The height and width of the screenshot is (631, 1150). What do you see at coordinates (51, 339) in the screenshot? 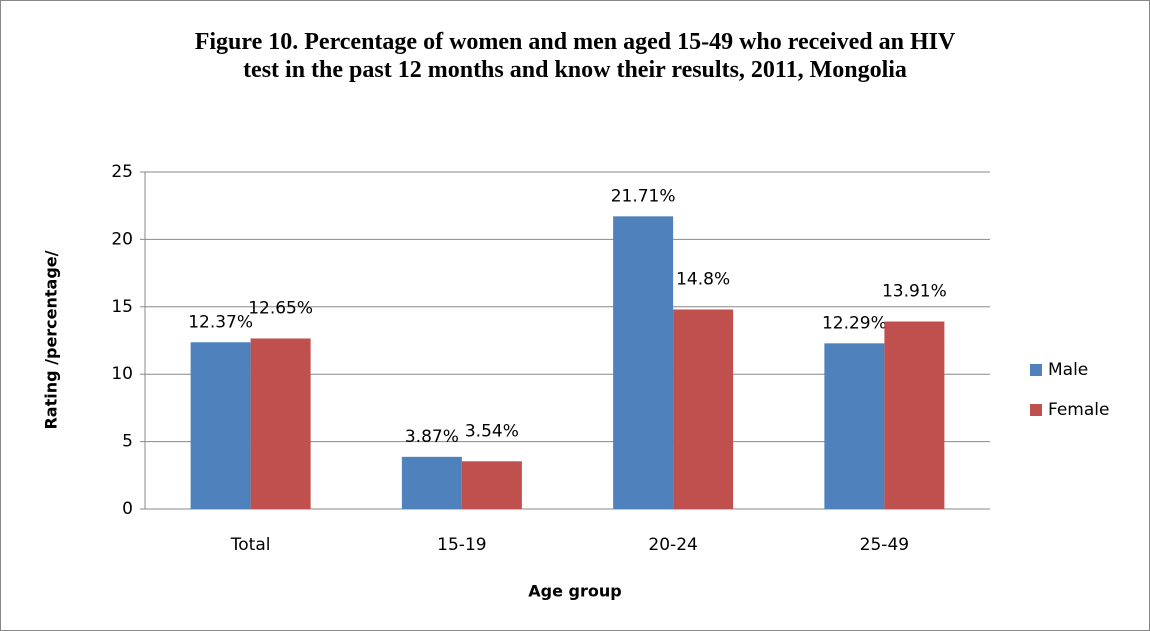
I see `y-axis-label: Rating /percentage/` at bounding box center [51, 339].